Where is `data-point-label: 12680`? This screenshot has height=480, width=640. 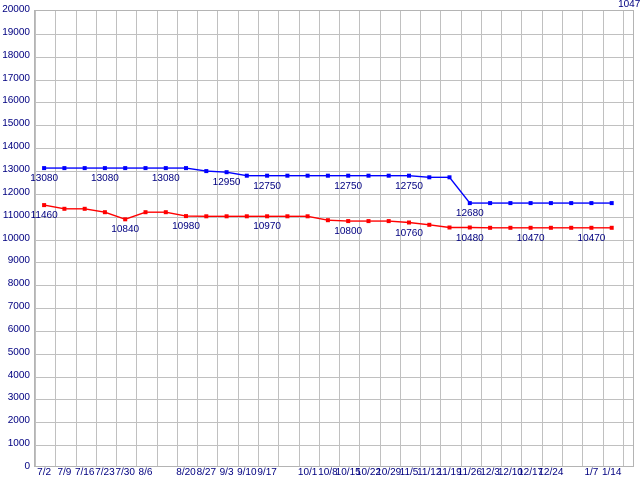 data-point-label: 12680 is located at coordinates (469, 214).